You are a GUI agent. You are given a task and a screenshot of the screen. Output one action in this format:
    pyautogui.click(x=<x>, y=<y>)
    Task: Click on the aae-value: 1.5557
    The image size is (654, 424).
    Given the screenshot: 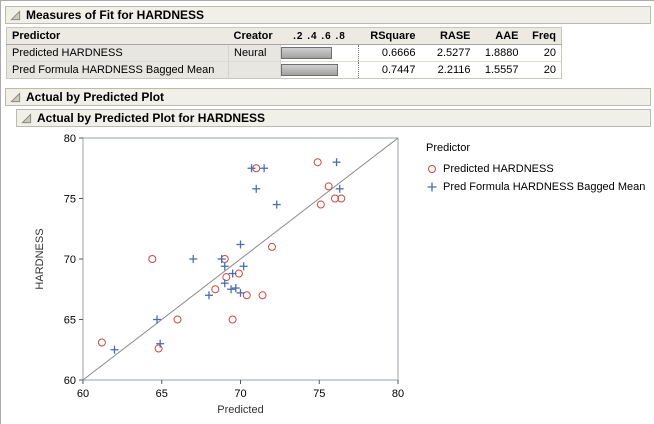 What is the action you would take?
    pyautogui.click(x=499, y=70)
    